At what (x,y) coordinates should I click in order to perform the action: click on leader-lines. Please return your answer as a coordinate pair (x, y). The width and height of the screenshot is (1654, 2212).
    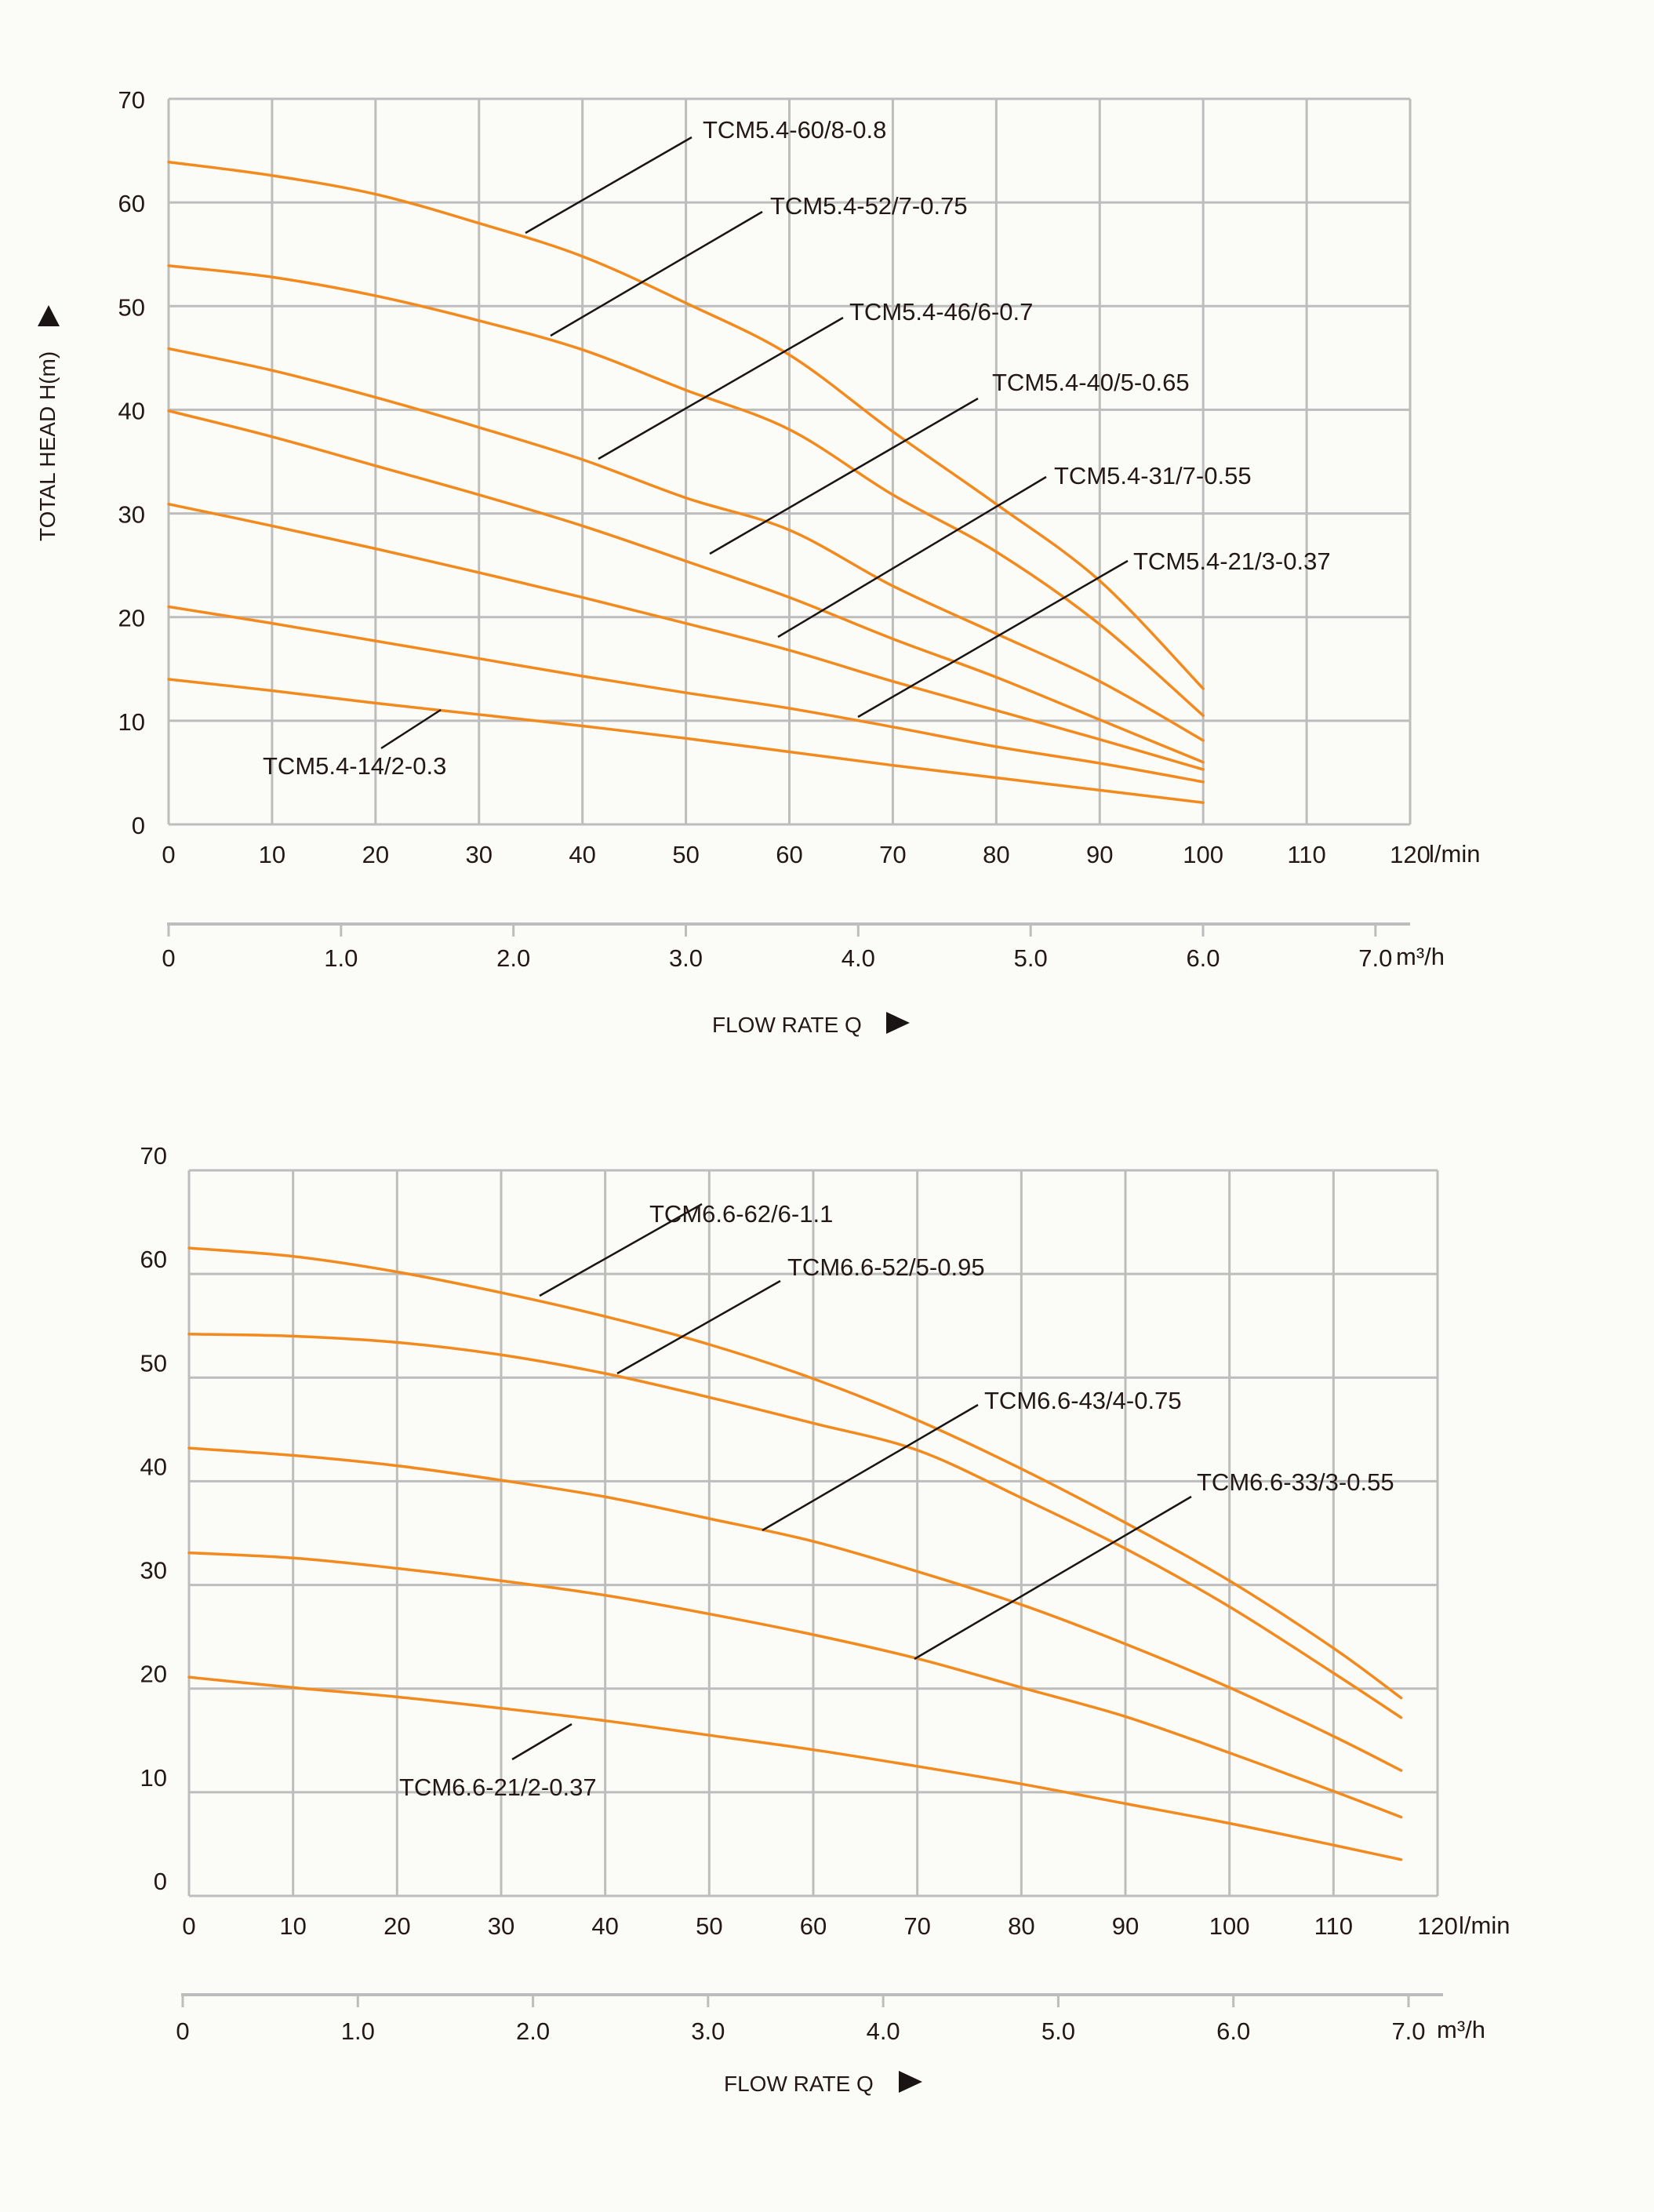
    Looking at the image, I should click on (851, 1481).